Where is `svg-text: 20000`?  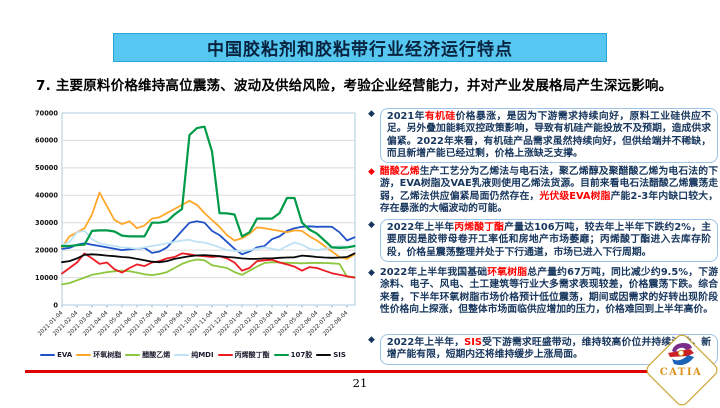 svg-text: 20000 is located at coordinates (46, 250).